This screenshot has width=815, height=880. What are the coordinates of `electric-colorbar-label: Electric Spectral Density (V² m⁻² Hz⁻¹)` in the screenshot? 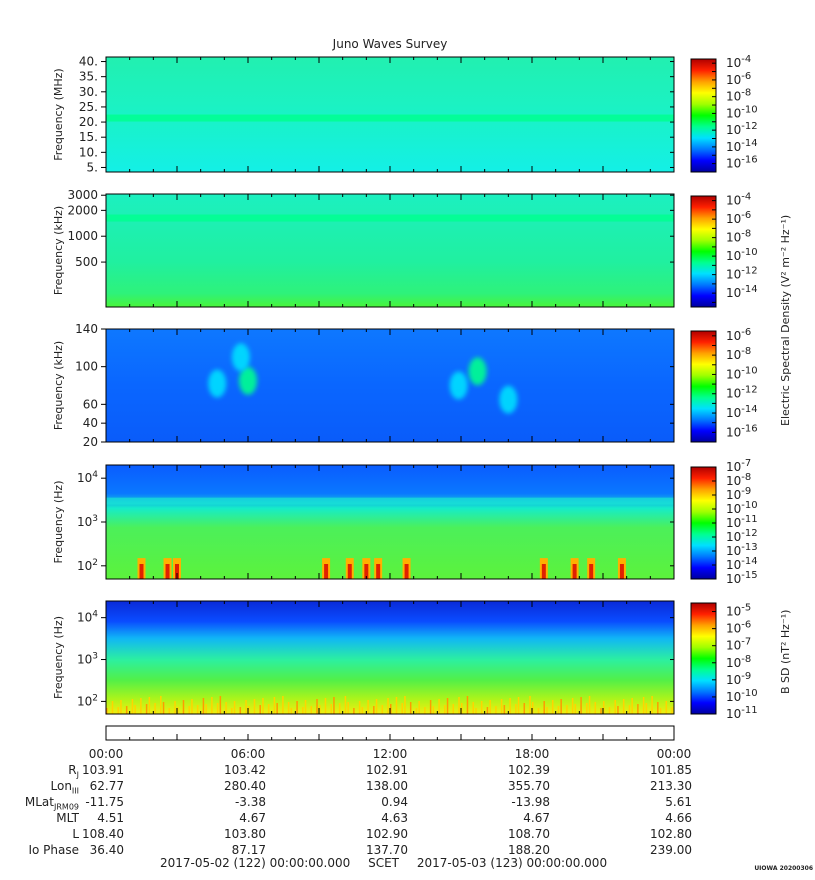 It's located at (785, 320).